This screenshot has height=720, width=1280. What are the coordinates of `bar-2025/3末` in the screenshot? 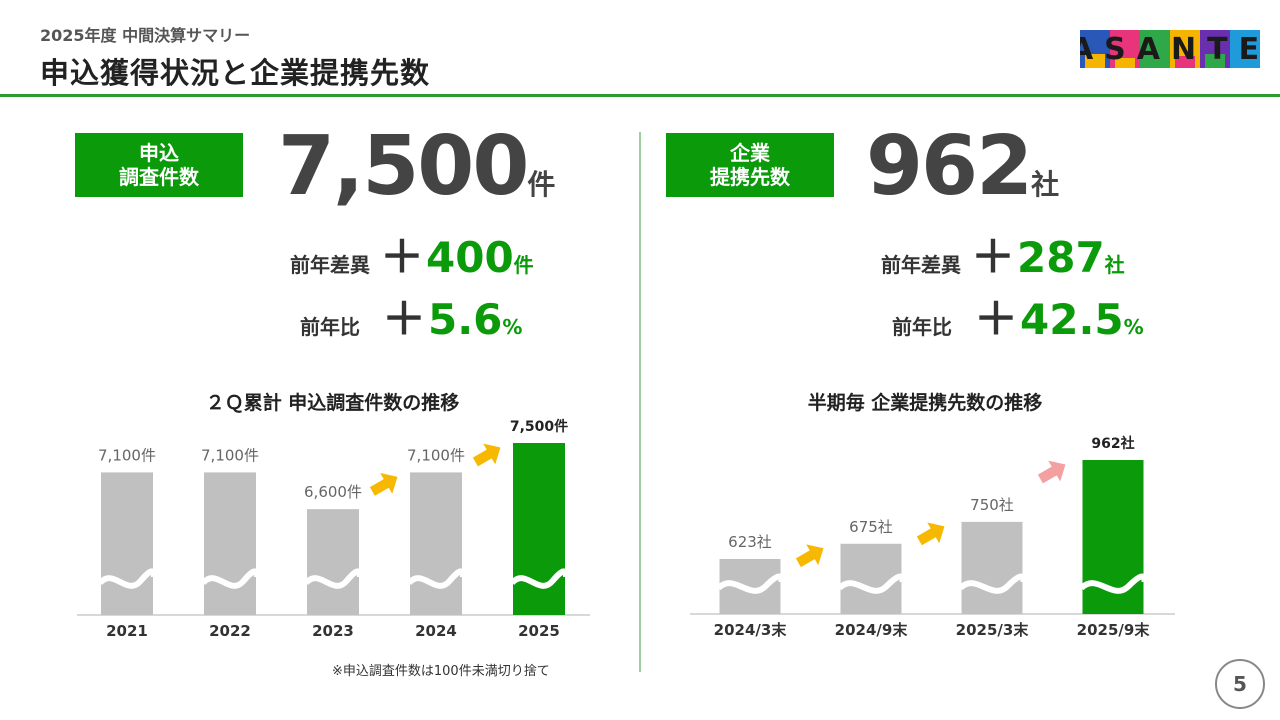 It's located at (992, 567).